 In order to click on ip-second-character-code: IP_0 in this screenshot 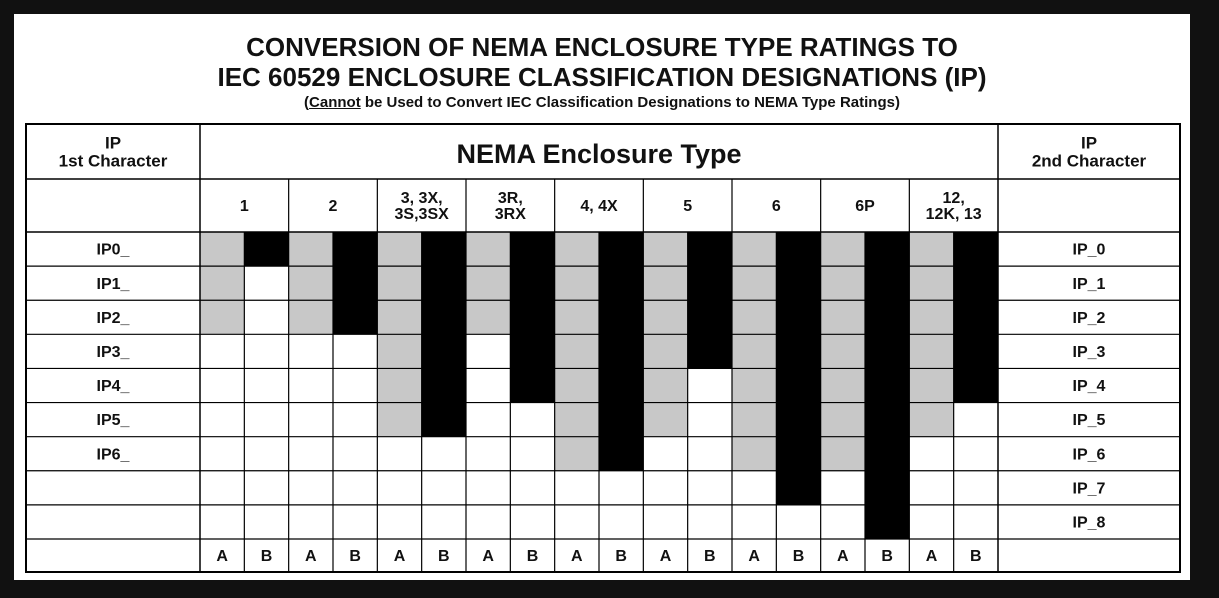, I will do `click(1089, 250)`.